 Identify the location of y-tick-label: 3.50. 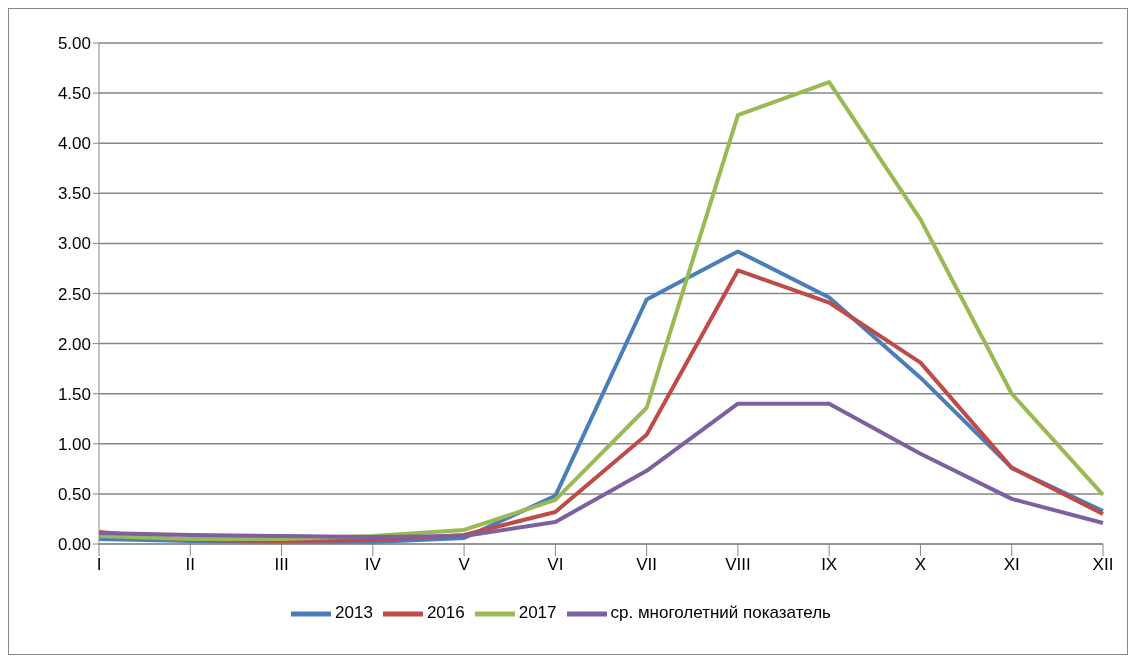
(74, 194).